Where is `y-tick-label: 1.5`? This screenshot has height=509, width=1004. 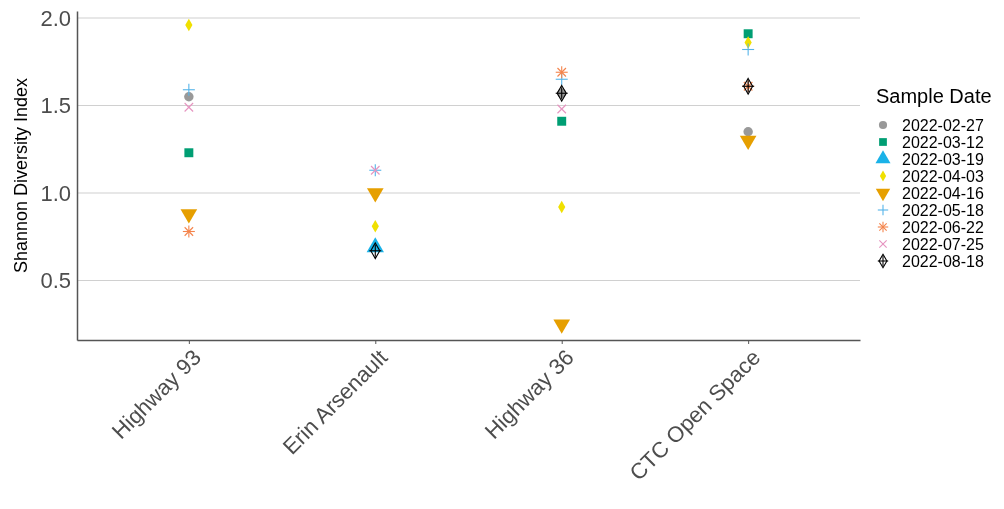
y-tick-label: 1.5 is located at coordinates (55, 106).